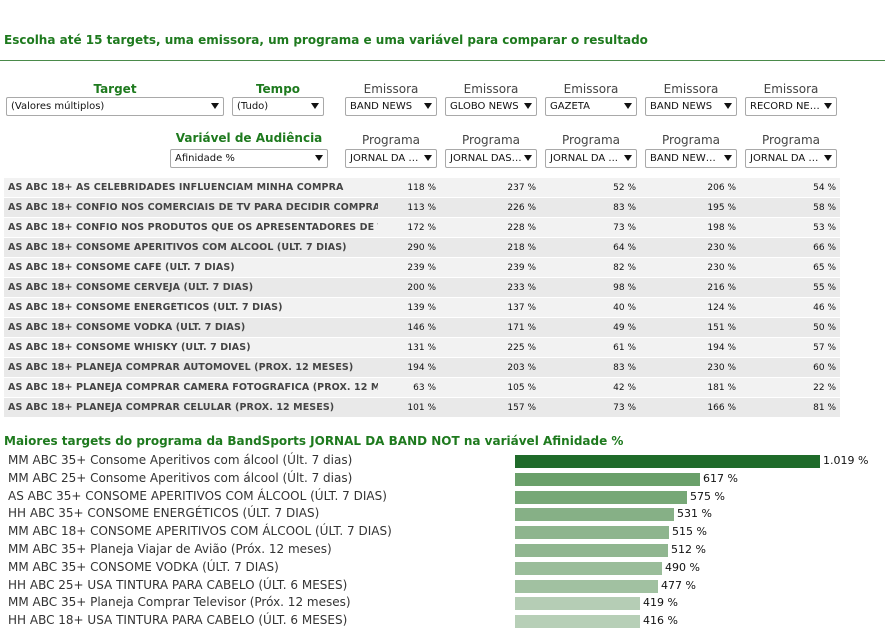 This screenshot has width=885, height=634. Describe the element at coordinates (824, 348) in the screenshot. I see `cell-value: 57 %` at that location.